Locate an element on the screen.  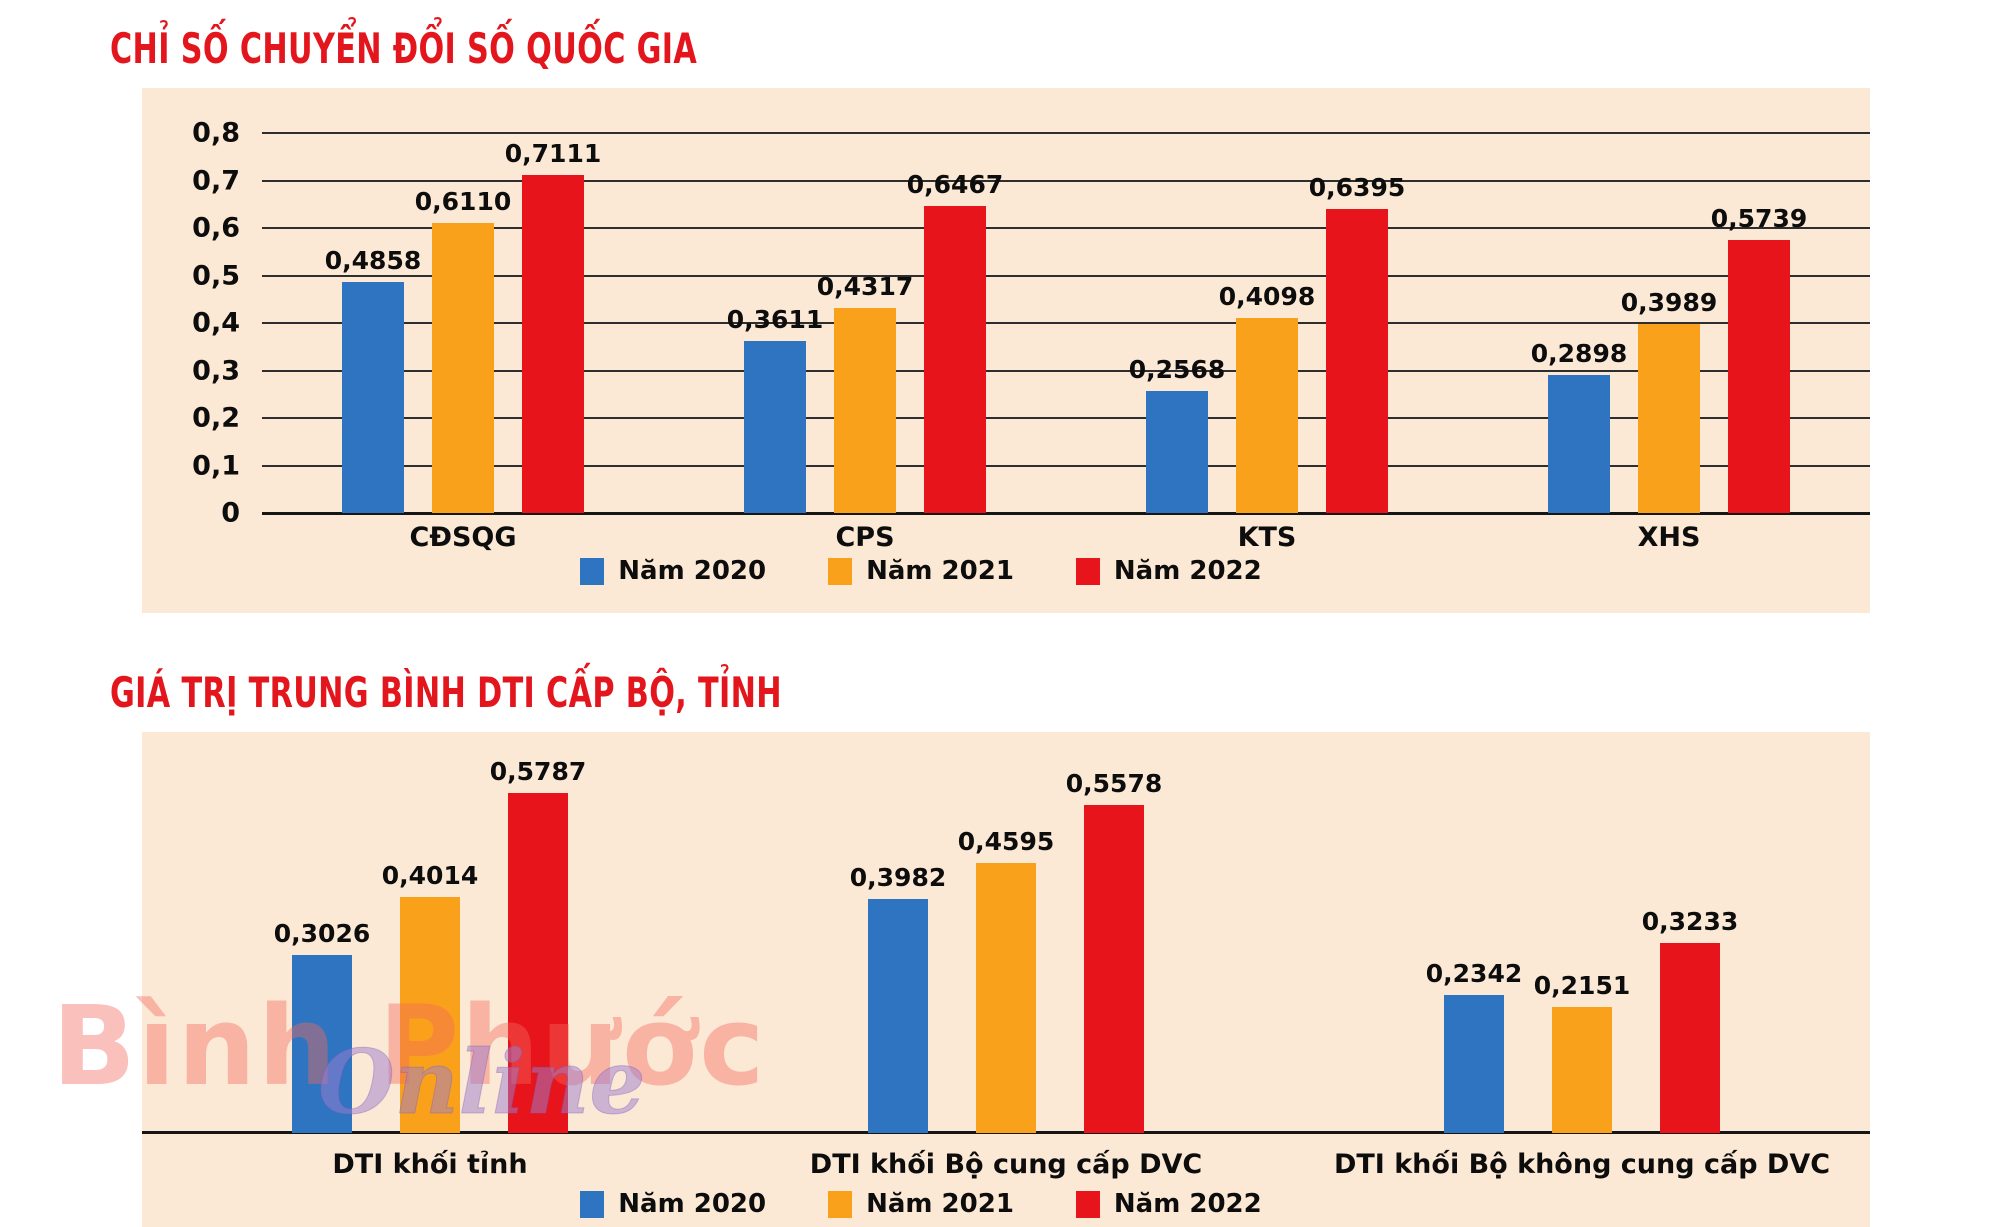
bar-DTI khối Bộ cung cấp DVC-năm-2021: 0,4595 is located at coordinates (1006, 980).